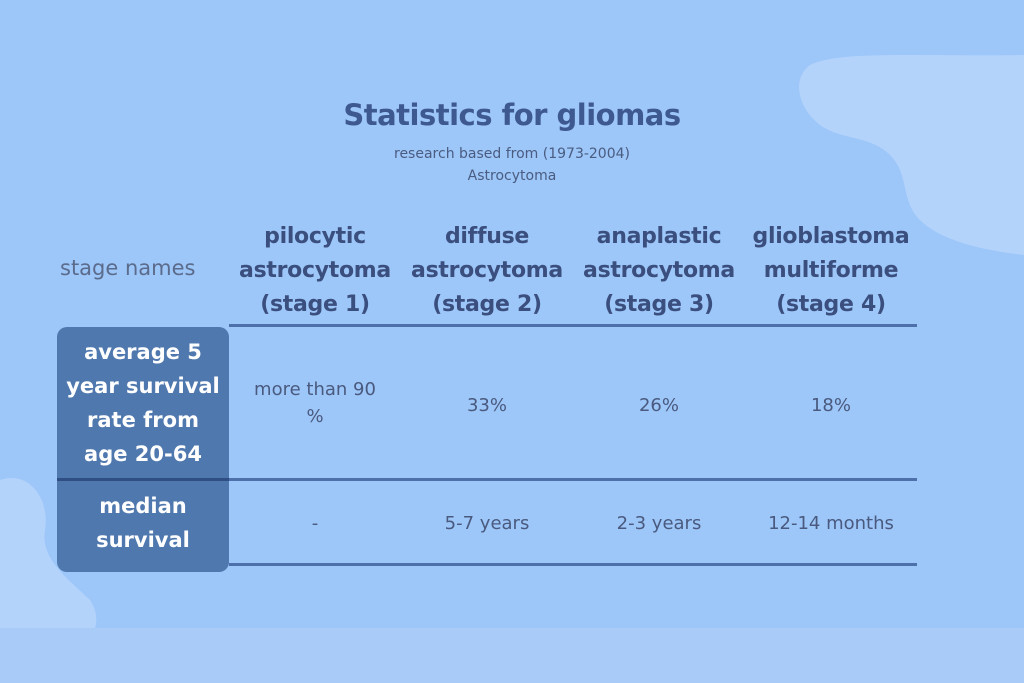 This screenshot has width=1024, height=683. I want to click on row-label-line: average 5, so click(143, 352).